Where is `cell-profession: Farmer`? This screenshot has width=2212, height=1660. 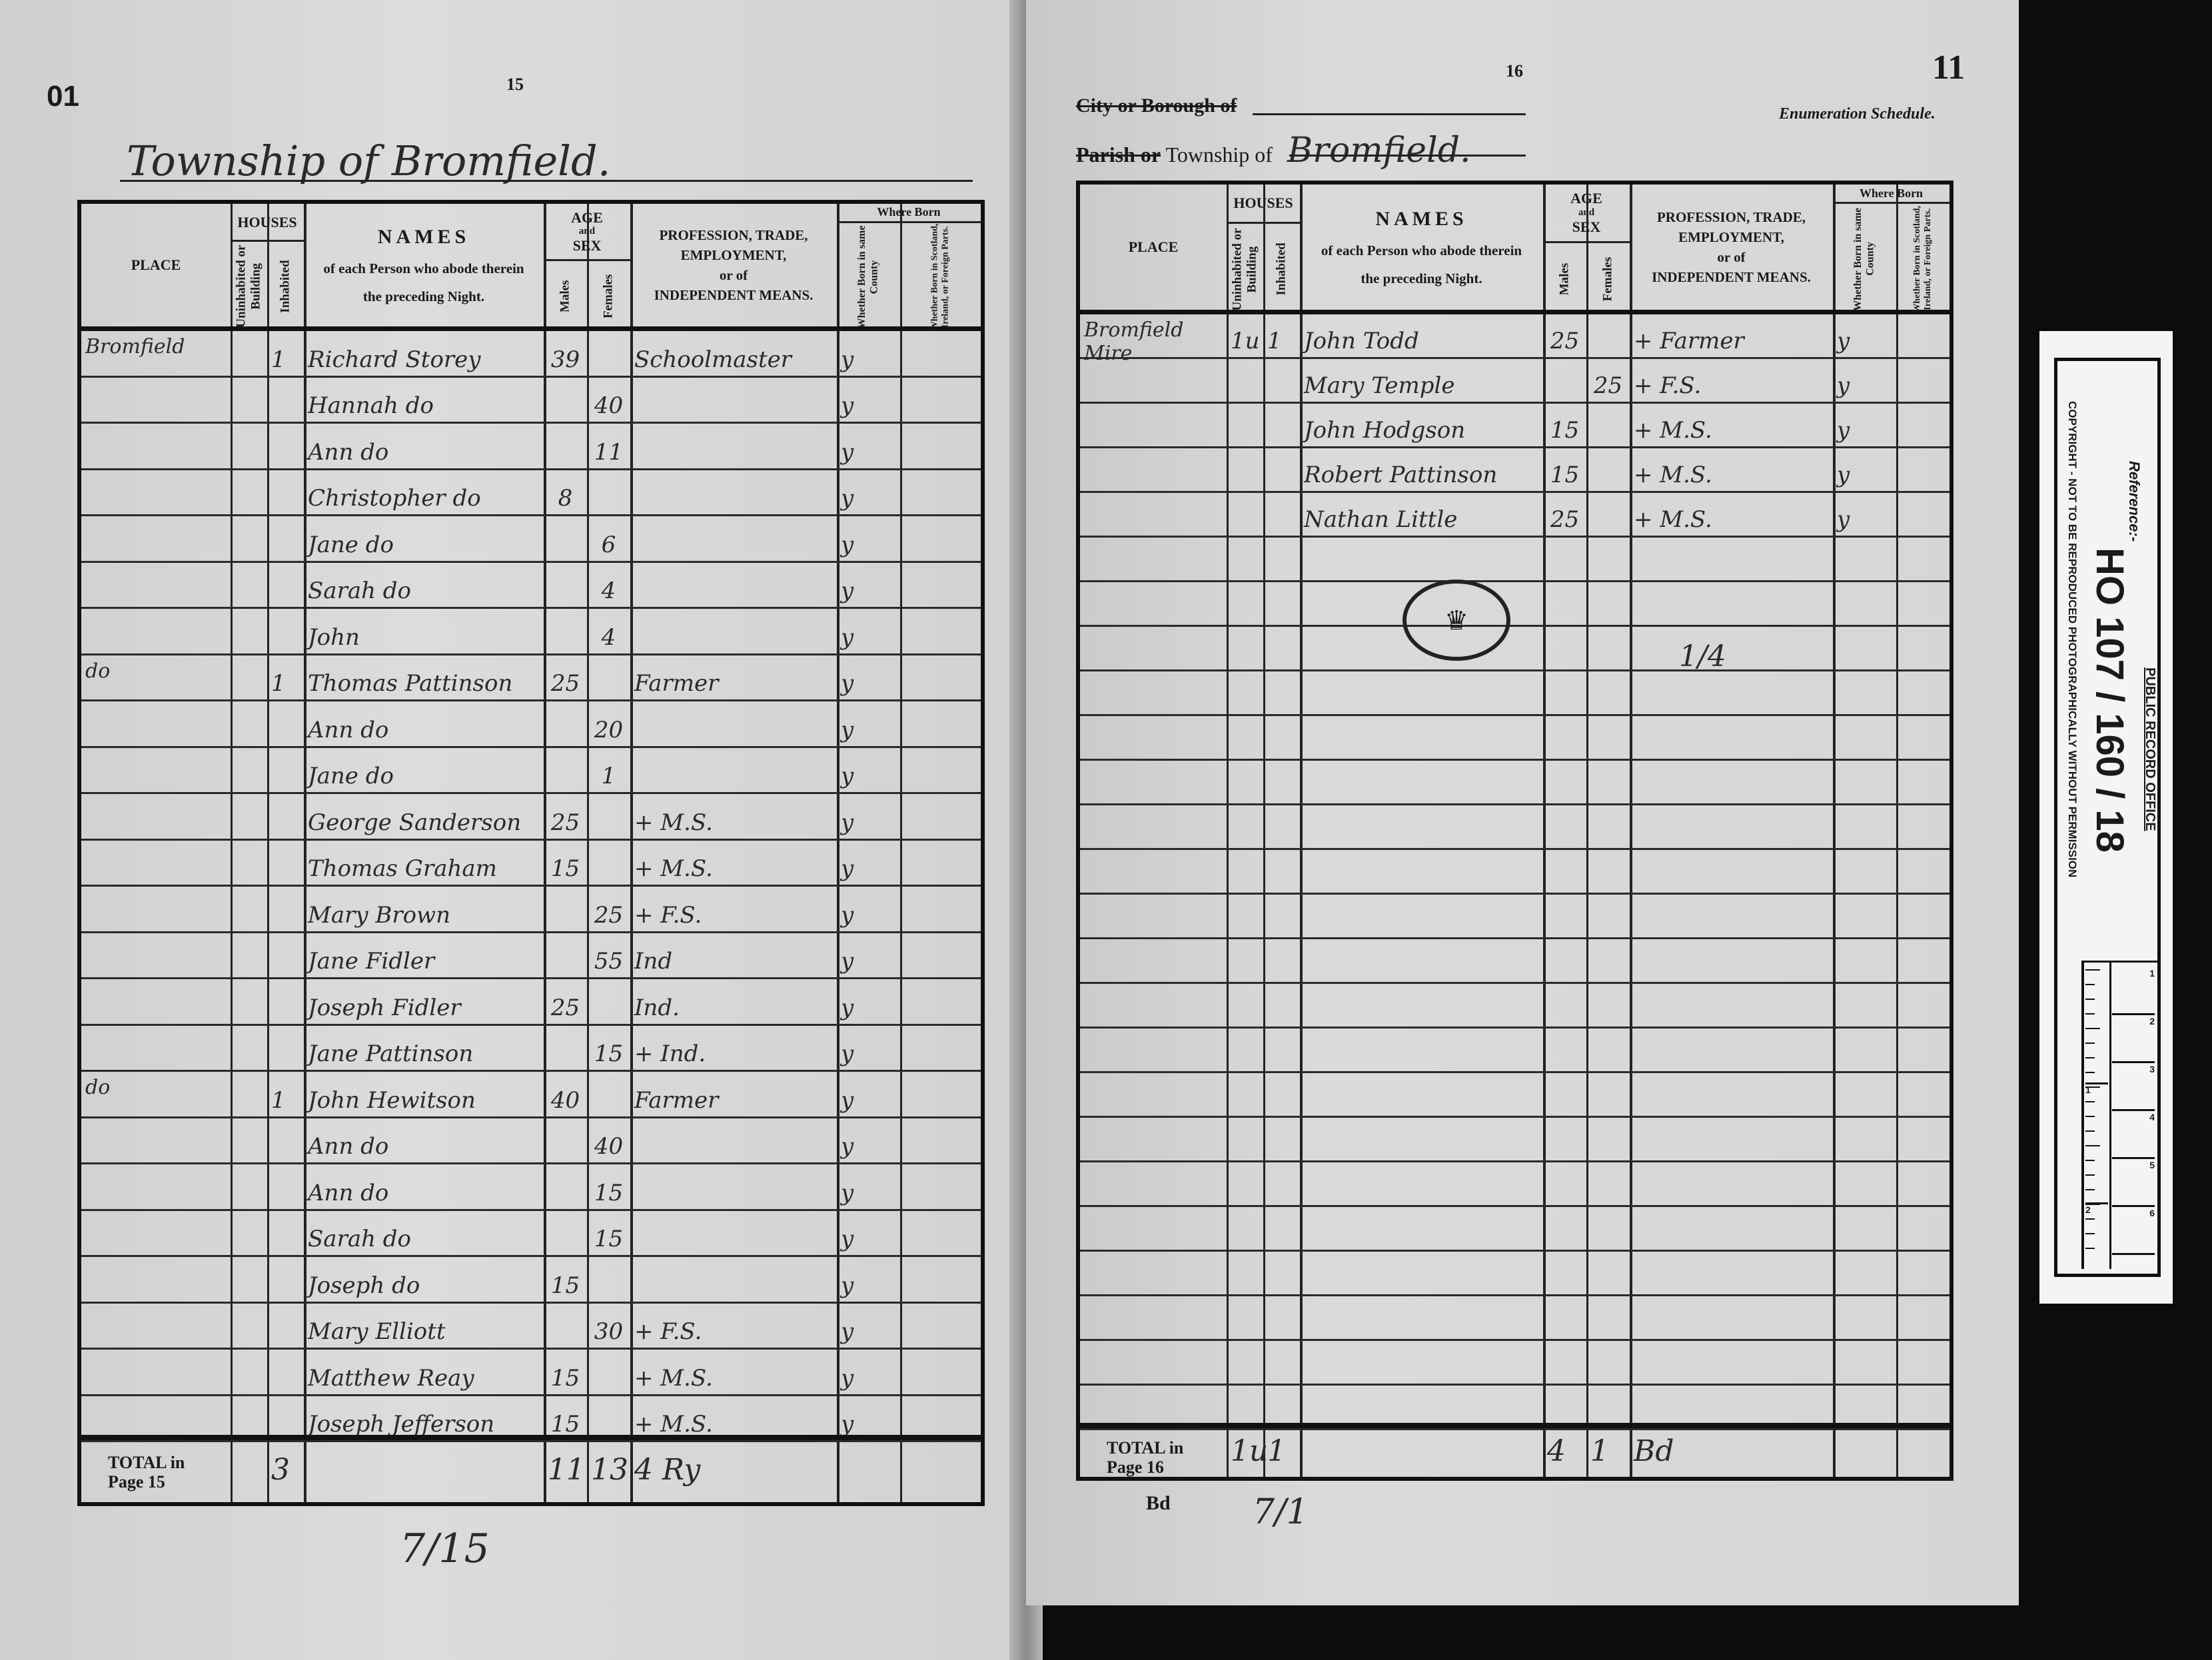
cell-profession: Farmer is located at coordinates (676, 1100).